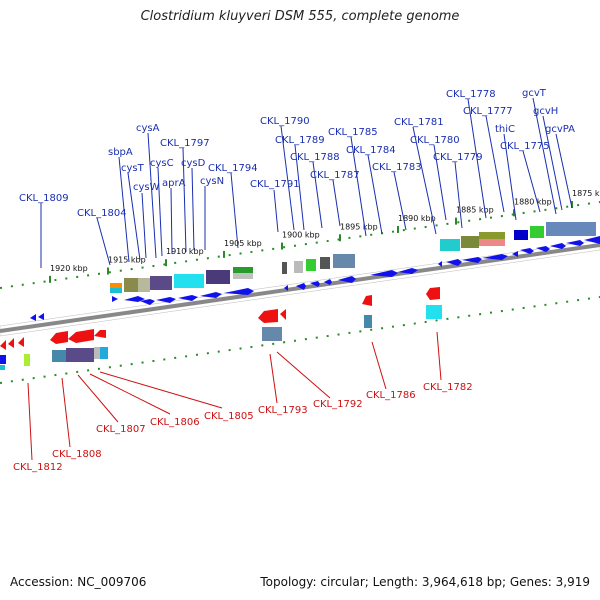 The image size is (600, 600). What do you see at coordinates (285, 121) in the screenshot?
I see `gene-label: CKL_1790` at bounding box center [285, 121].